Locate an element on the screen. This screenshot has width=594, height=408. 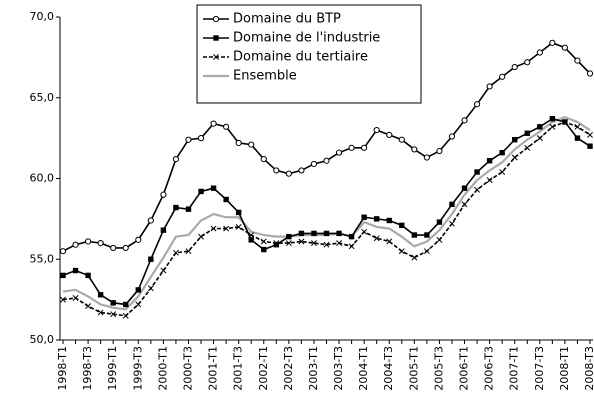
x-tick-label: 2002-T3 is located at coordinates (288, 368).